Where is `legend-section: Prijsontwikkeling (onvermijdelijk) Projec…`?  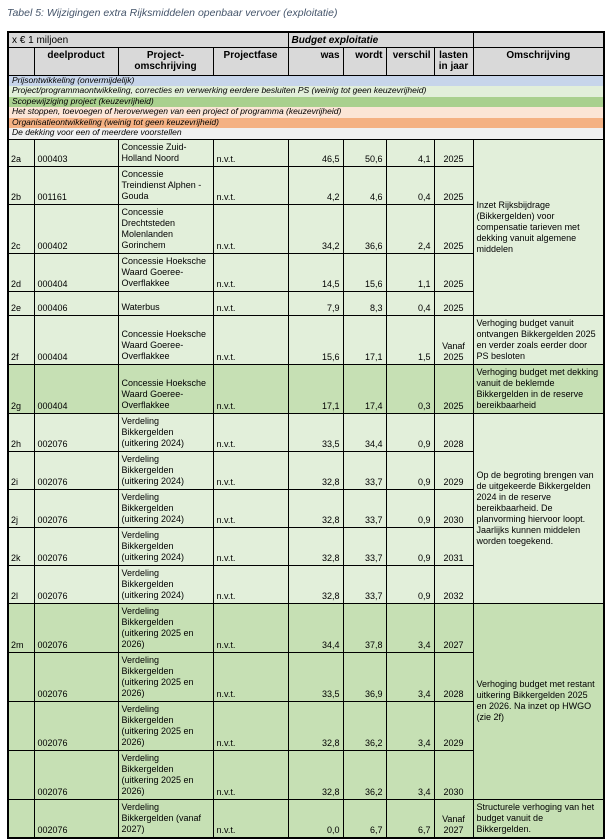 legend-section: Prijsontwikkeling (onvermijdelijk) Projec… is located at coordinates (306, 107).